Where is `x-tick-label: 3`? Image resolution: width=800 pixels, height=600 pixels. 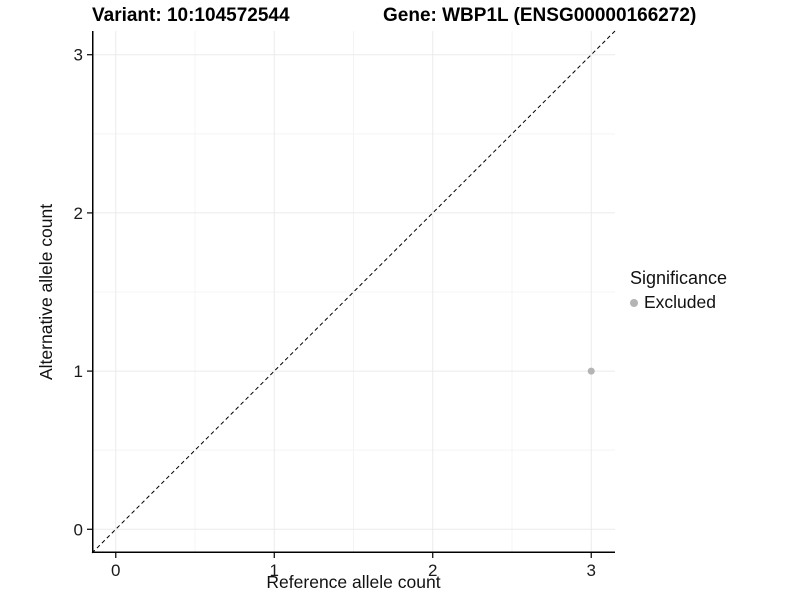 x-tick-label: 3 is located at coordinates (590, 570).